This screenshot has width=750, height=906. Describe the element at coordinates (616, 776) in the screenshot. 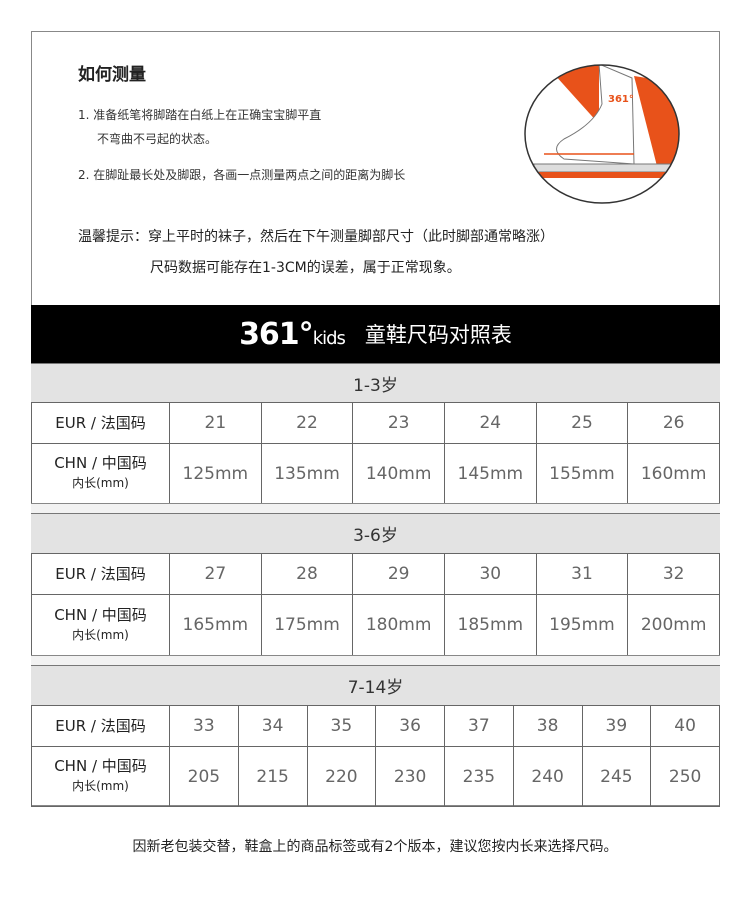

I see `chn-size-cell: 245` at that location.